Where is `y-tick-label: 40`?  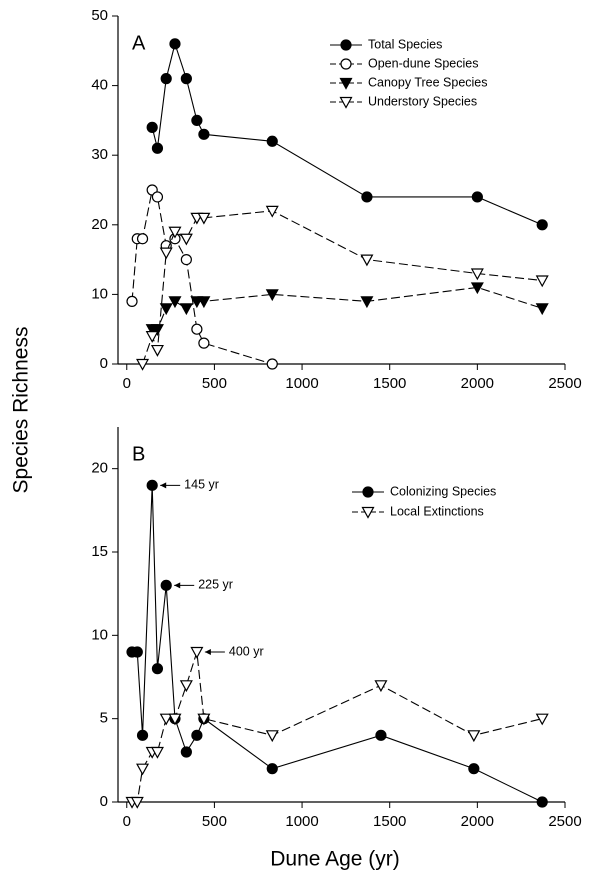 y-tick-label: 40 is located at coordinates (99, 85).